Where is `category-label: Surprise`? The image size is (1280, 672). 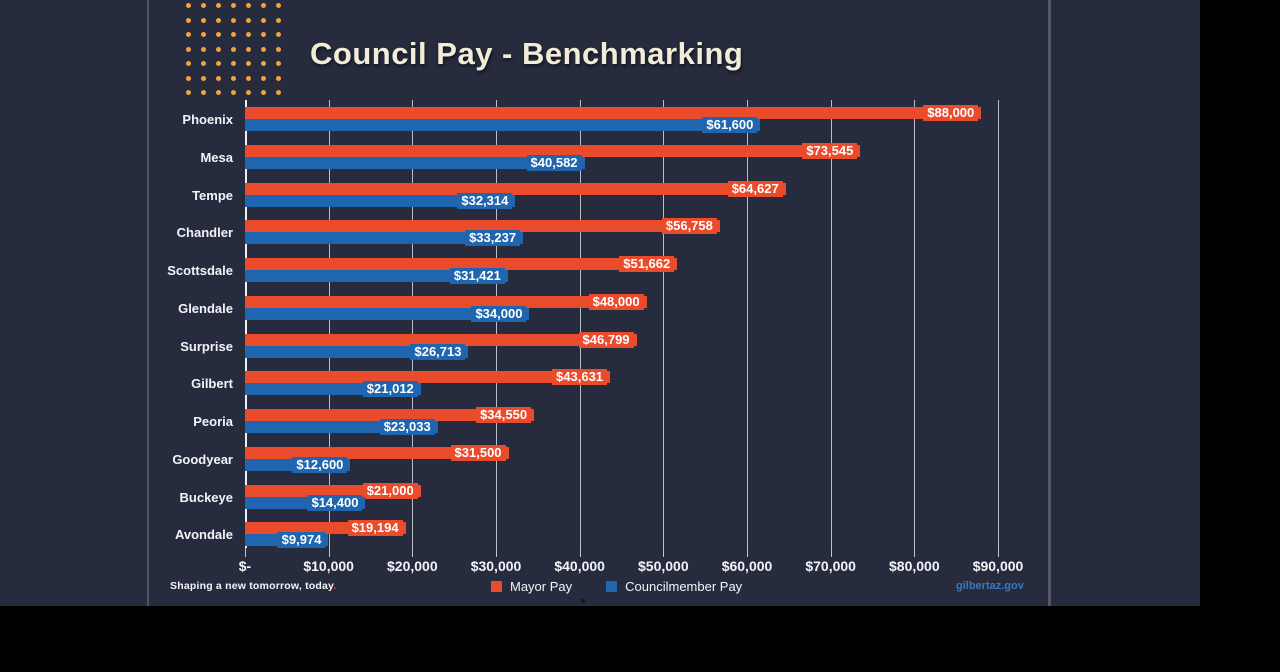
category-label: Surprise is located at coordinates (206, 346).